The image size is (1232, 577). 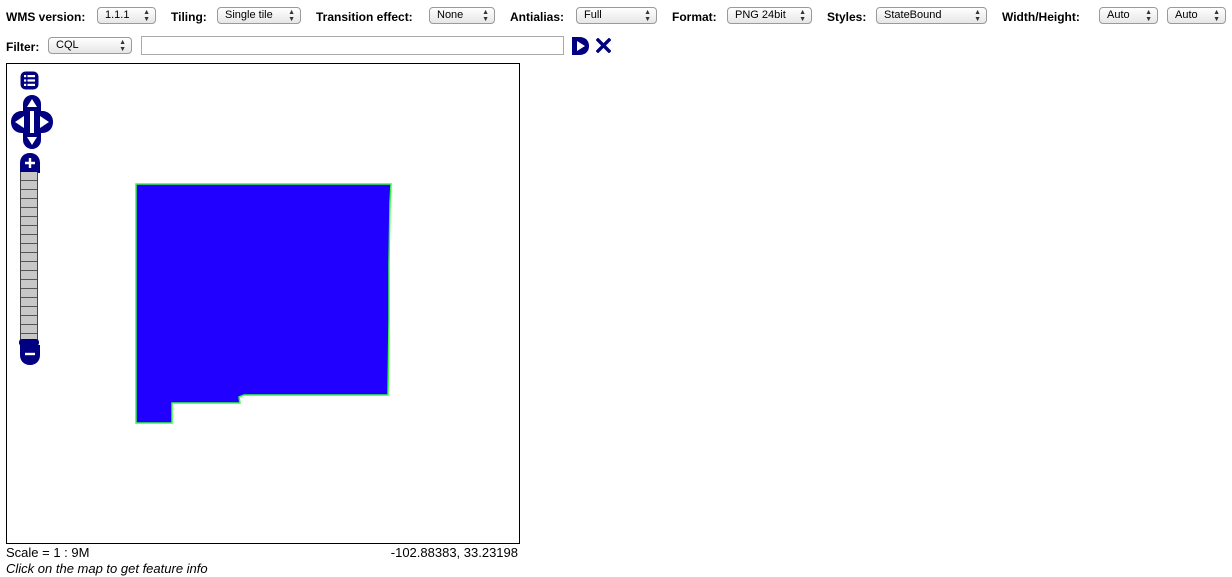 I want to click on format-label: Format:, so click(x=694, y=17).